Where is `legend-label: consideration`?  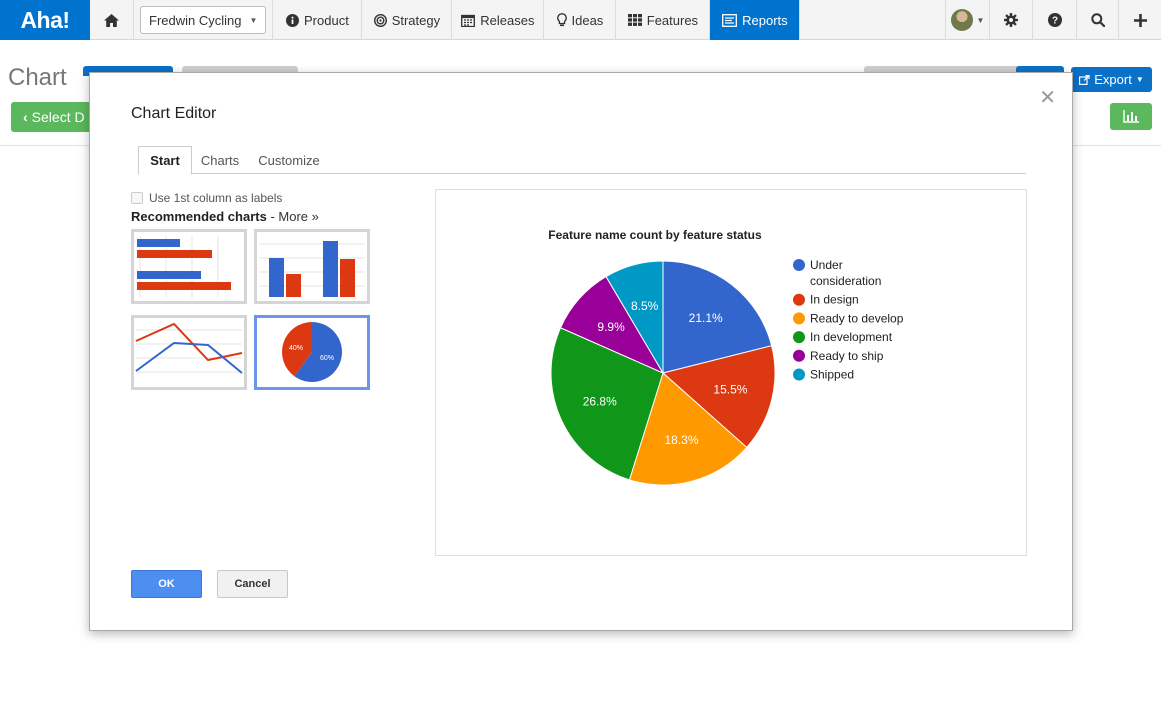 legend-label: consideration is located at coordinates (845, 281).